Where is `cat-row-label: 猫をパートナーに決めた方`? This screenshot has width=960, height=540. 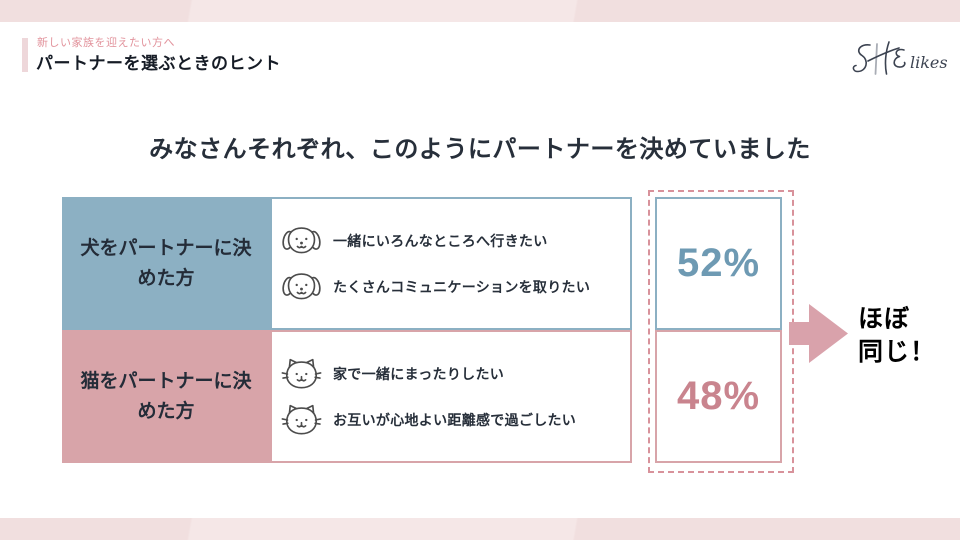
cat-row-label: 猫をパートナーに決めた方 is located at coordinates (166, 396).